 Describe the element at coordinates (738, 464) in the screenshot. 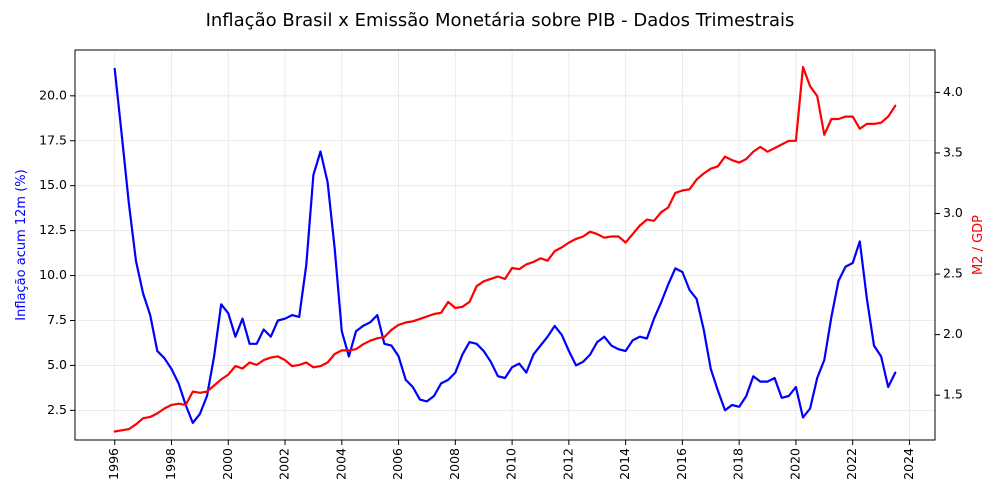

I see `x-tick-label: 2018` at that location.